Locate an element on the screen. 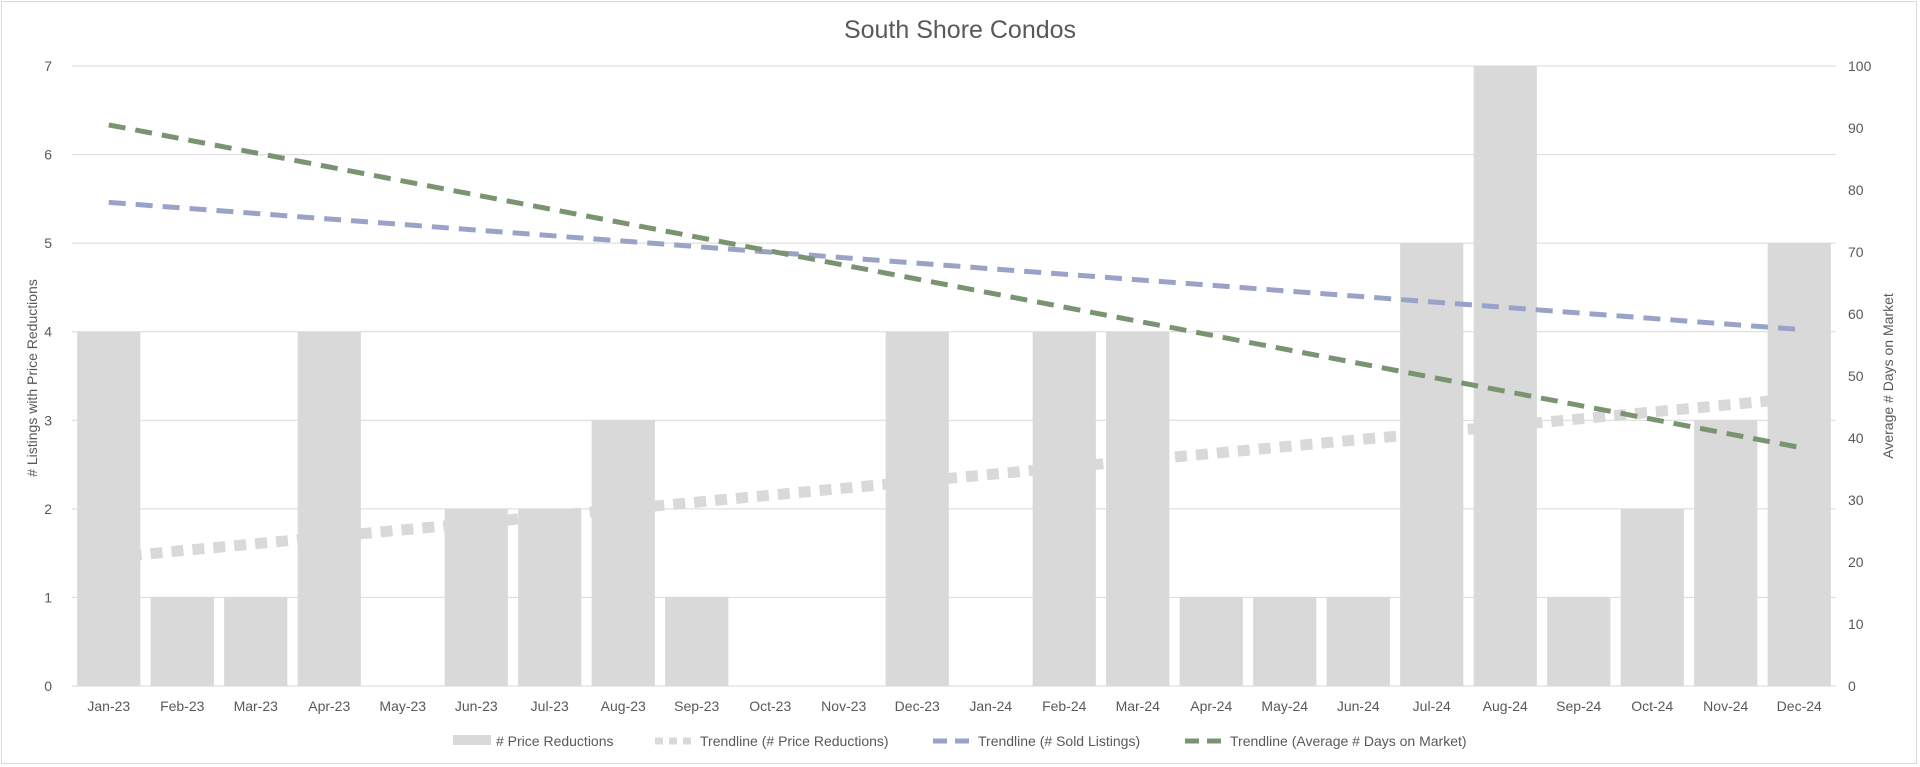 The width and height of the screenshot is (1920, 767). y2-axis-ticks: 0 10 20 30 40 50 60 70 80 90 100 is located at coordinates (1860, 376).